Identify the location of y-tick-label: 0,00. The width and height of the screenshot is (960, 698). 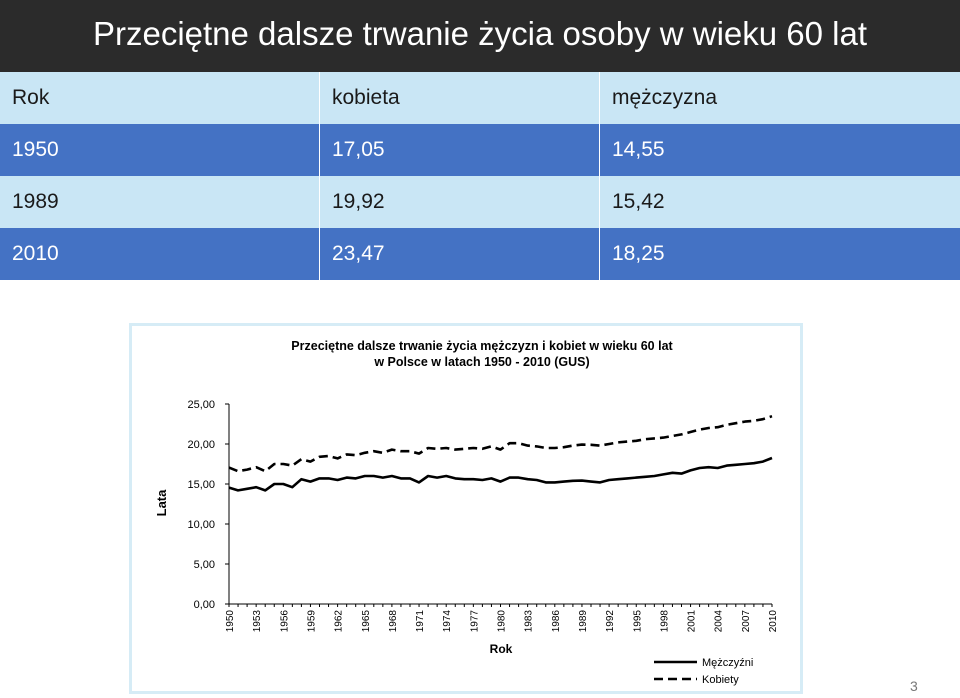
(204, 605).